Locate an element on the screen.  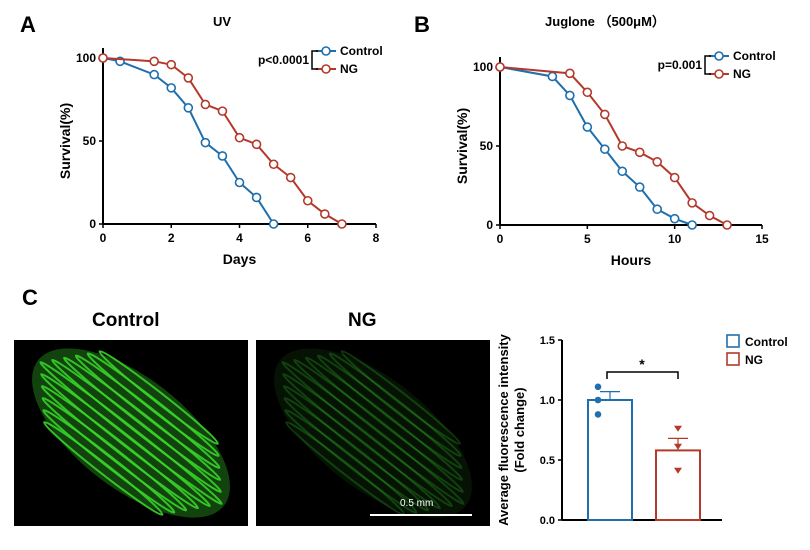
p-value: p<0.0001 is located at coordinates (283, 60).